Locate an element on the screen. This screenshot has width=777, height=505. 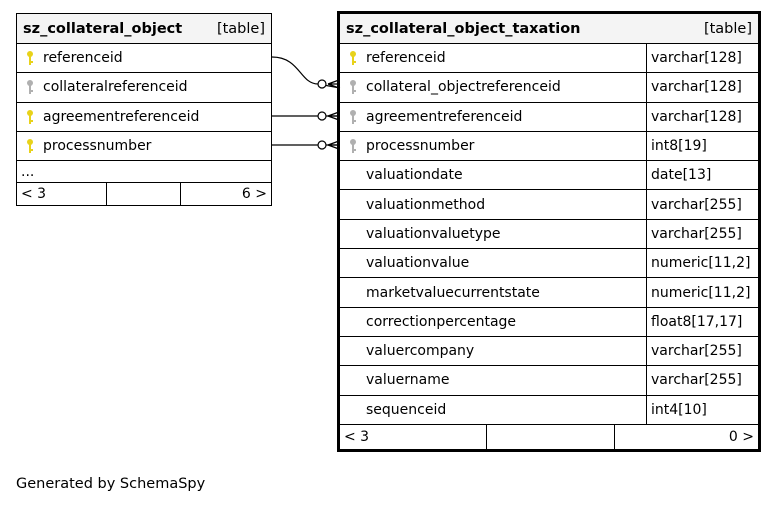
column-row: collateral_objectreferenceid varchar[128] is located at coordinates (549, 88).